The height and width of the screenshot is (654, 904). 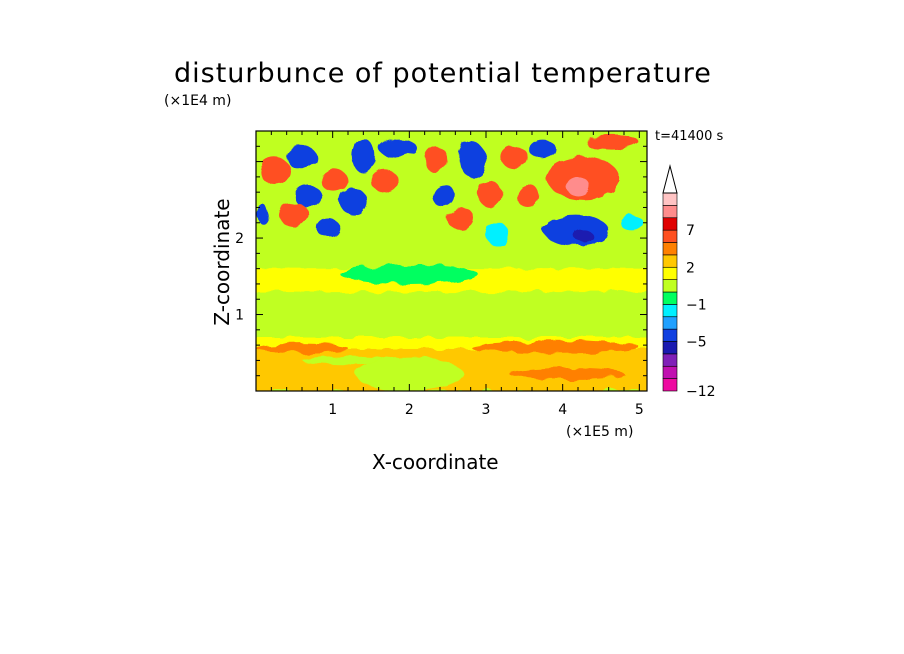 What do you see at coordinates (239, 316) in the screenshot?
I see `y-tick-label: 1` at bounding box center [239, 316].